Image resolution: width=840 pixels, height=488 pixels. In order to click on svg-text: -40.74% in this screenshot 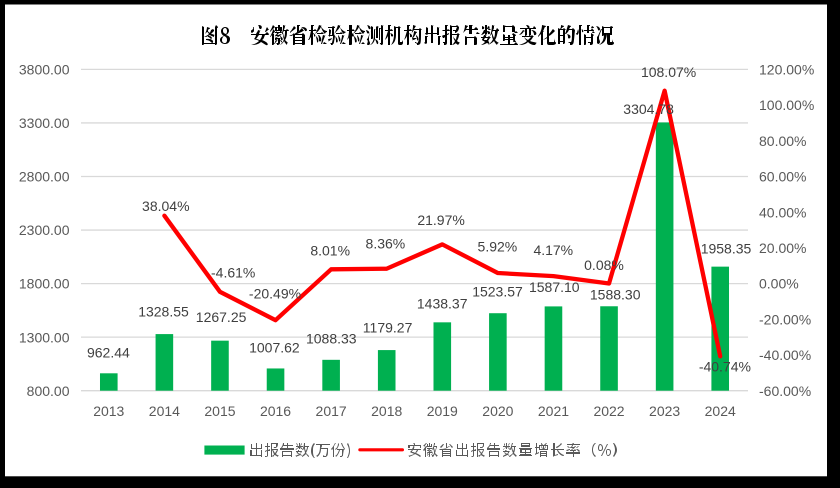, I will do `click(725, 367)`.